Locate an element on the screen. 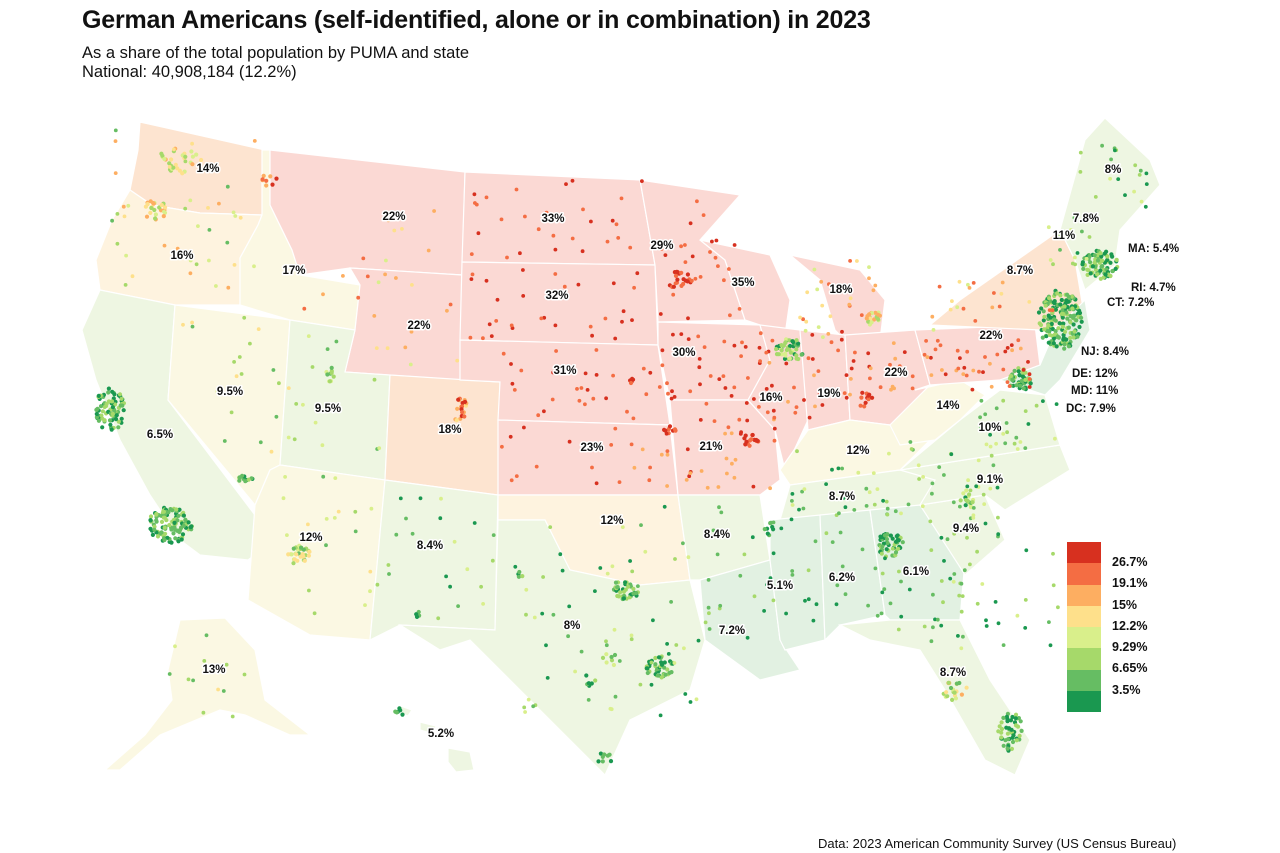 This screenshot has height=853, width=1280. state-label-ak: 13% is located at coordinates (213, 670).